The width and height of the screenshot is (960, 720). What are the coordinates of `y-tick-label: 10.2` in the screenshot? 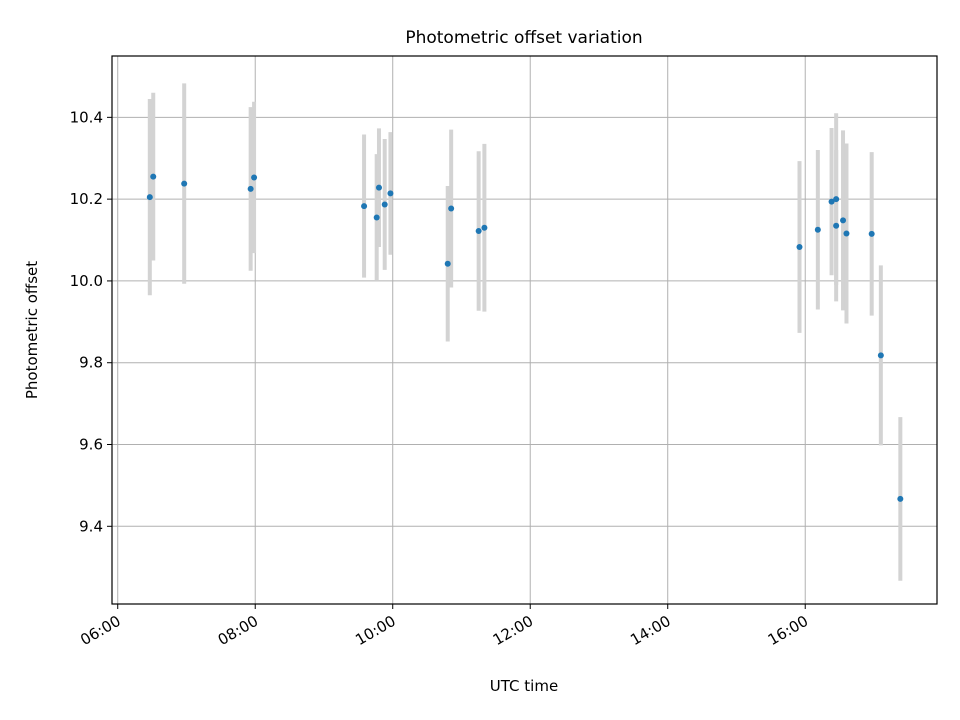 It's located at (86, 199).